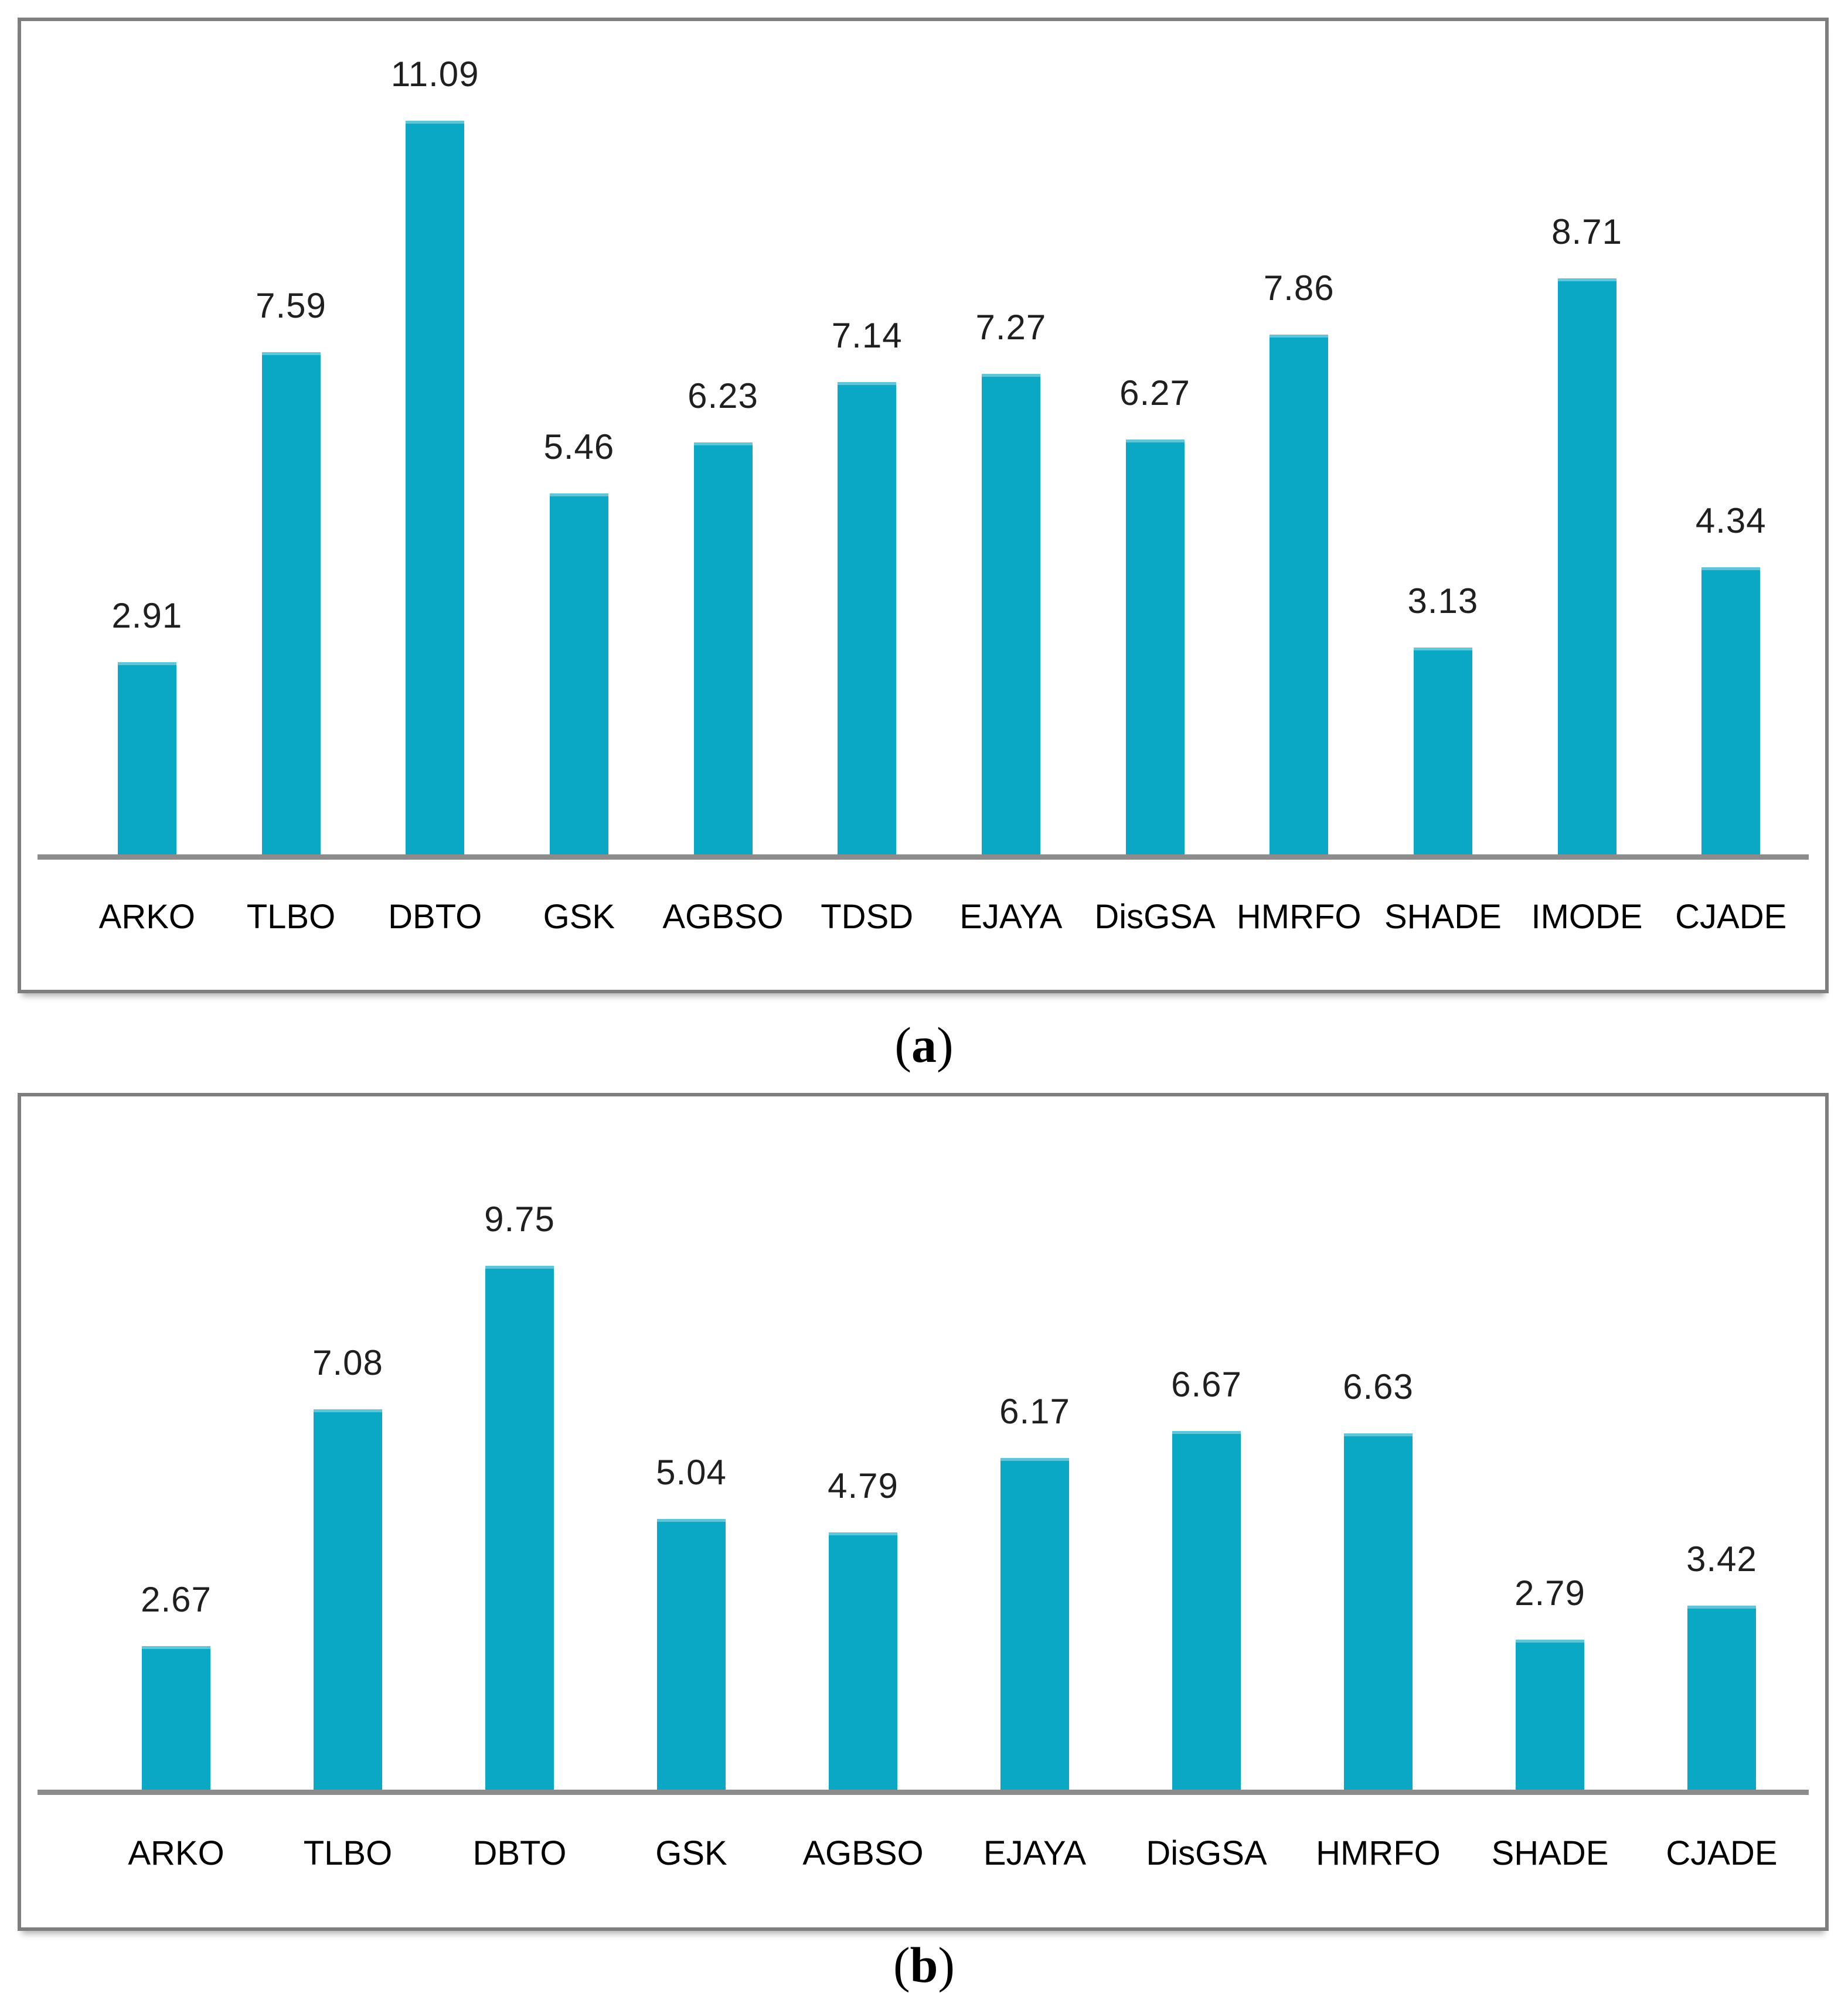 This screenshot has height=2010, width=1848. What do you see at coordinates (1550, 1593) in the screenshot?
I see `bar-value-label: 2.79` at bounding box center [1550, 1593].